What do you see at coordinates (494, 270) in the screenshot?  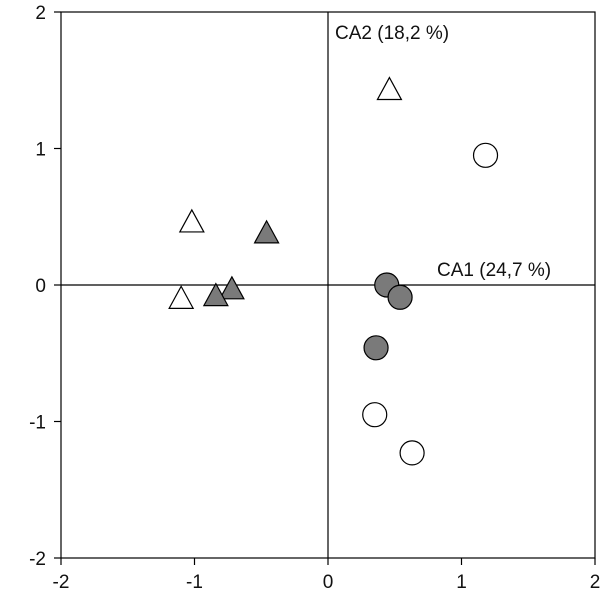 I see `axis1-title: CA1 (24,7 %)` at bounding box center [494, 270].